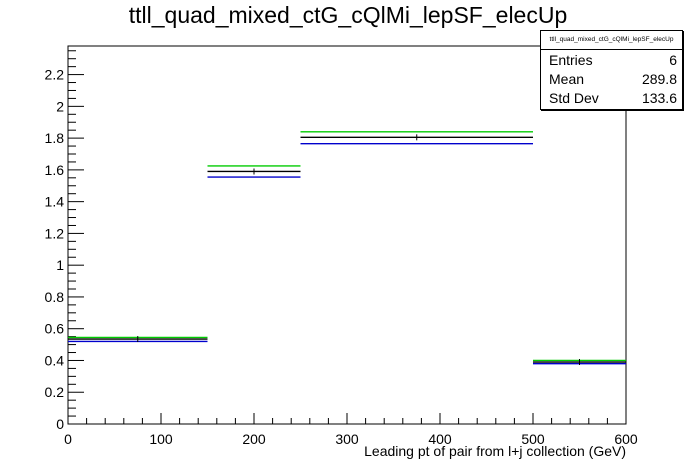  I want to click on y-tick-label: 1, so click(60, 265).